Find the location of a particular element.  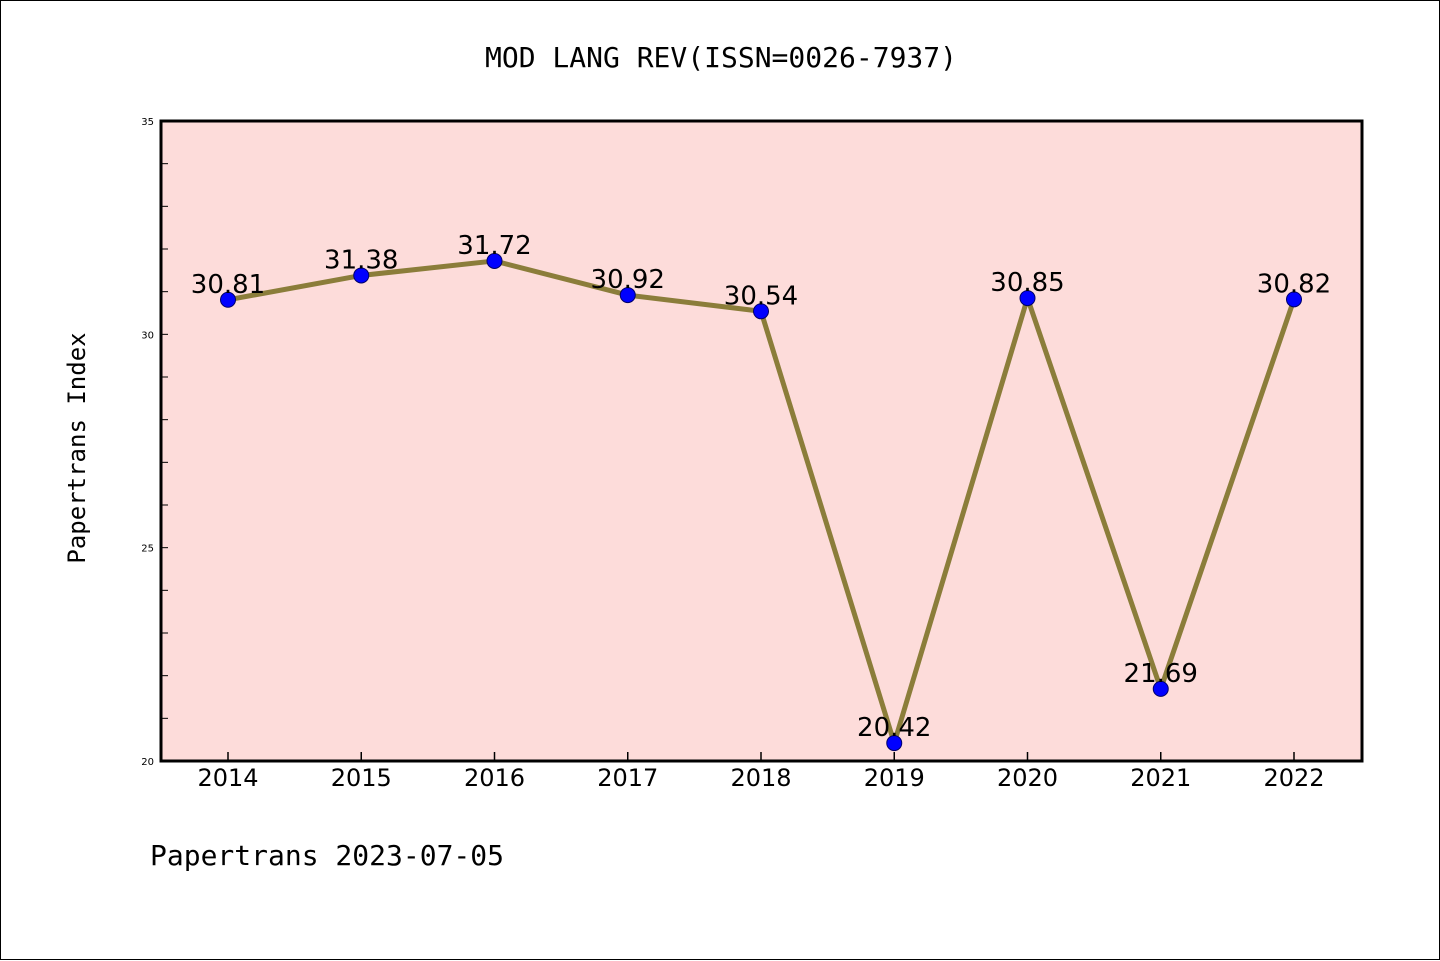

x-tick-label: 2021 is located at coordinates (1160, 778).